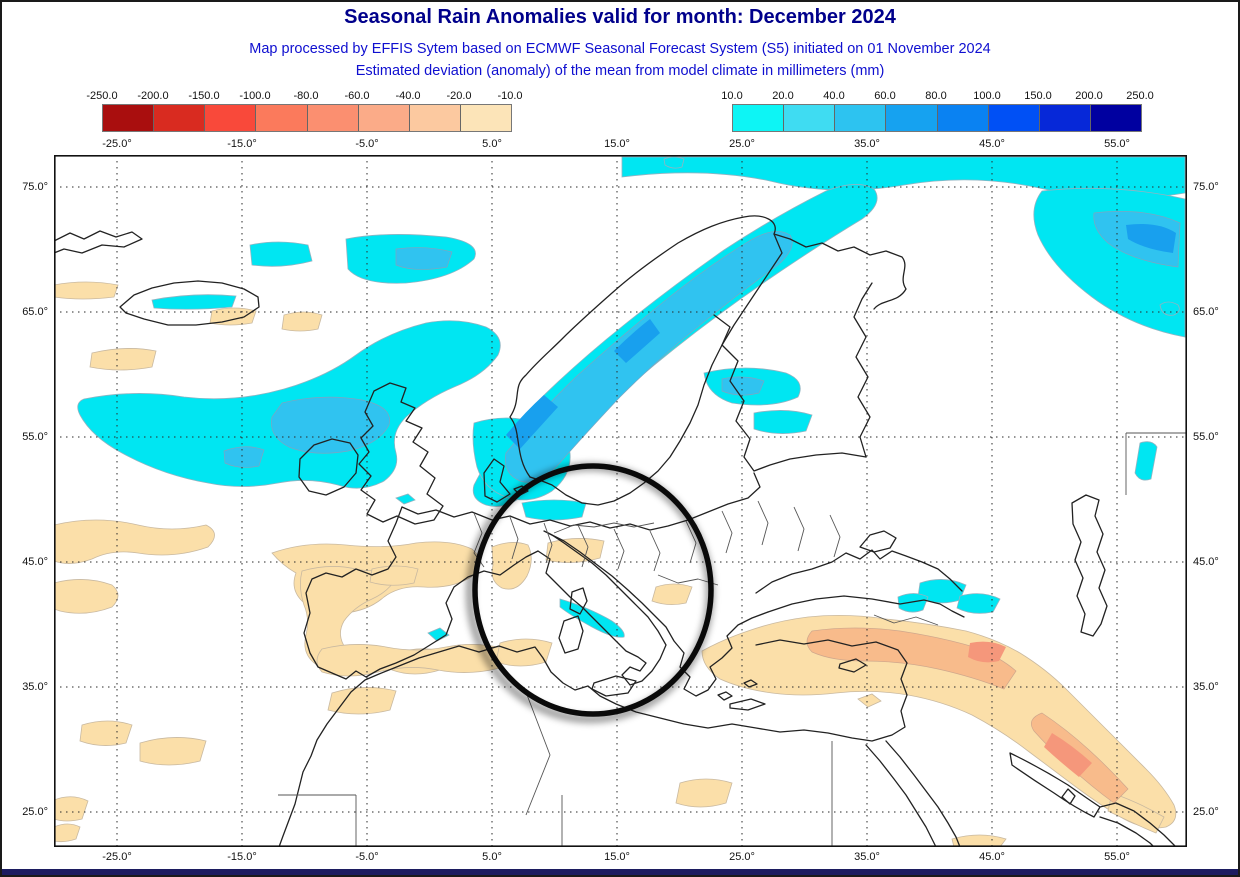 The width and height of the screenshot is (1240, 877). What do you see at coordinates (35, 812) in the screenshot?
I see `lat-tick-label-left: 25.0°` at bounding box center [35, 812].